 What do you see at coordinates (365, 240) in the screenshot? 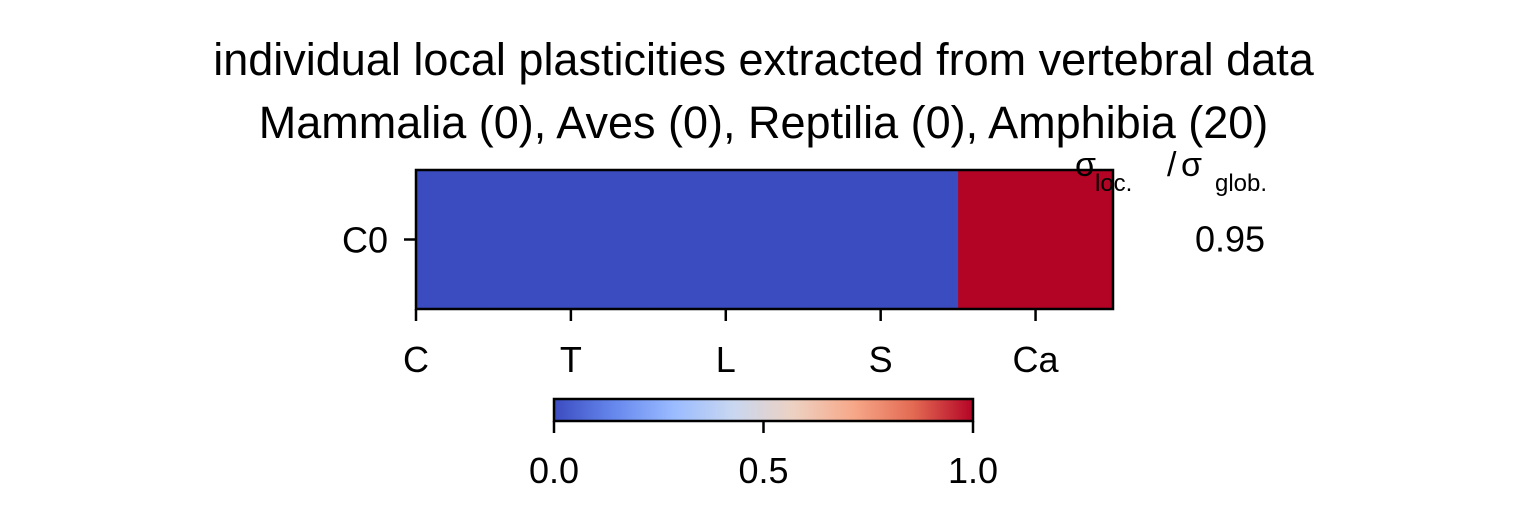
I see `y-tick-label: C0` at bounding box center [365, 240].